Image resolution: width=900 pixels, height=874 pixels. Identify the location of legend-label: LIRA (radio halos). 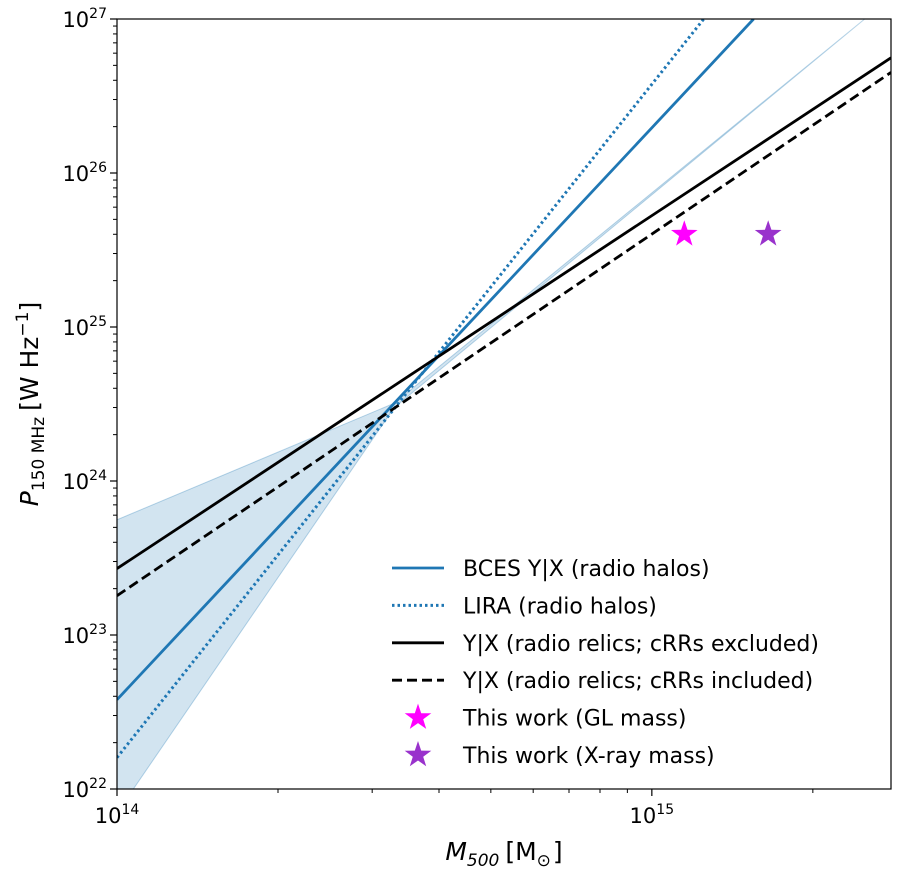
(560, 606).